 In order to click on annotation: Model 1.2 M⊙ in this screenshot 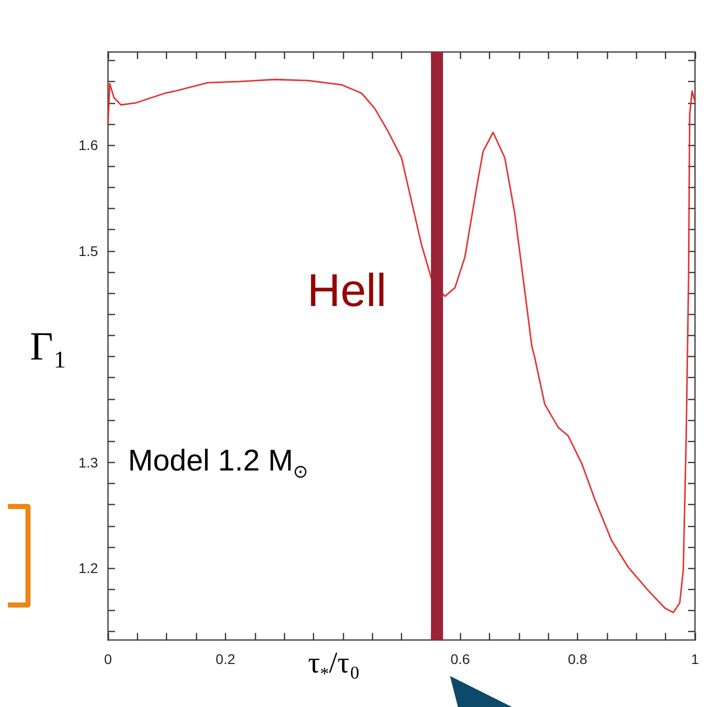, I will do `click(218, 463)`.